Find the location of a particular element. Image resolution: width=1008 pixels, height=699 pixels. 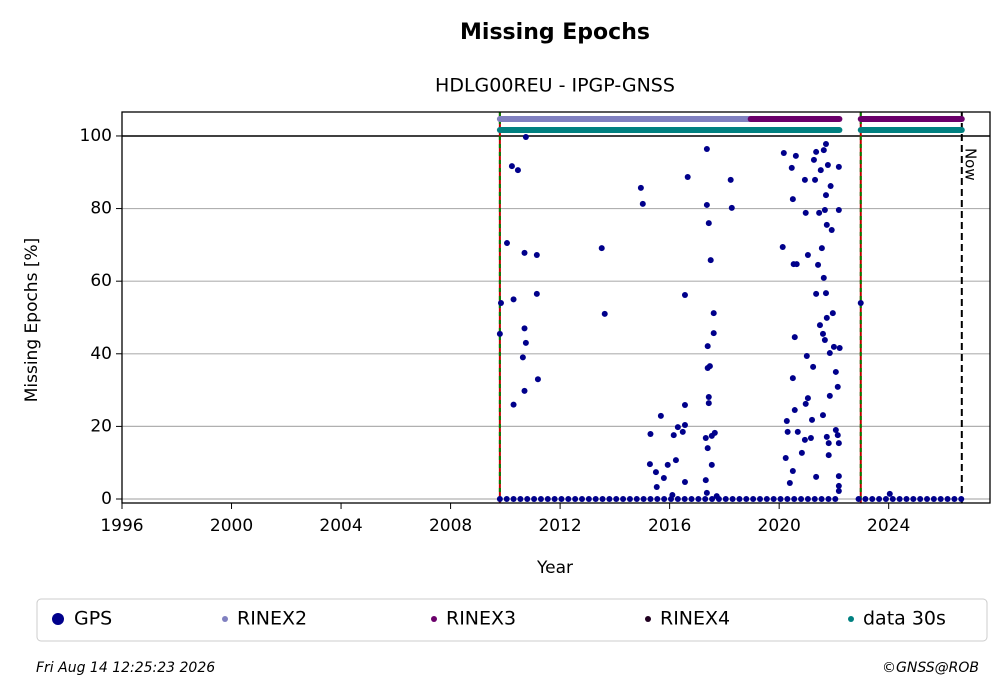

now-label: Now is located at coordinates (970, 164).